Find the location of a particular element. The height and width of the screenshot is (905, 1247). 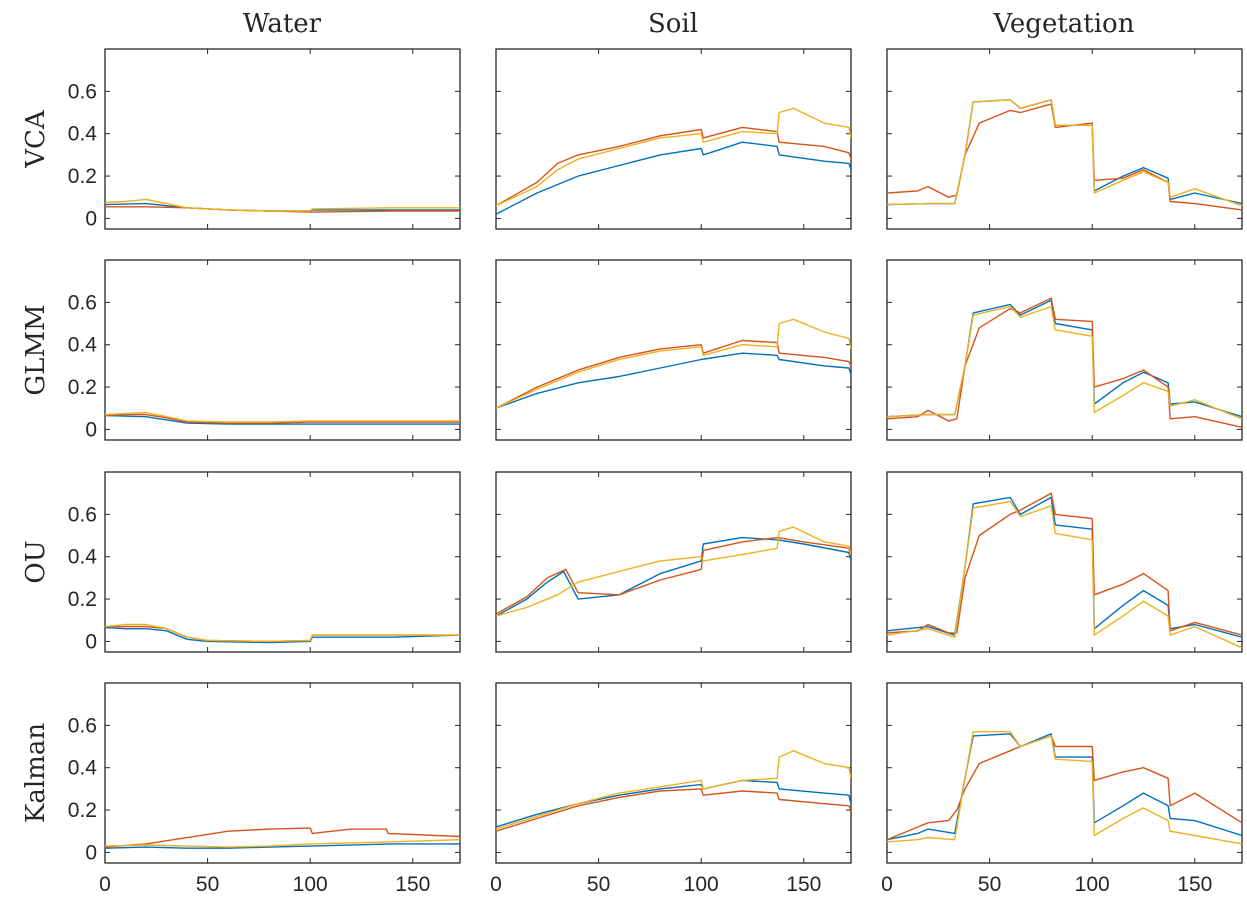

panel-glmm-vegetation is located at coordinates (1064, 350).